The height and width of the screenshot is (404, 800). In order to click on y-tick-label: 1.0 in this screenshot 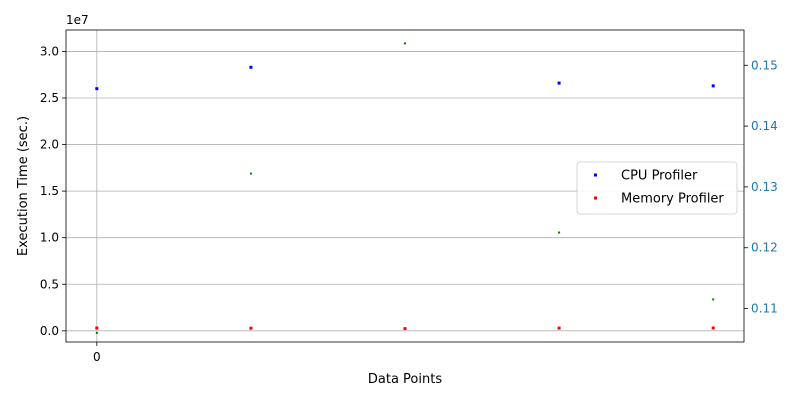, I will do `click(49, 238)`.